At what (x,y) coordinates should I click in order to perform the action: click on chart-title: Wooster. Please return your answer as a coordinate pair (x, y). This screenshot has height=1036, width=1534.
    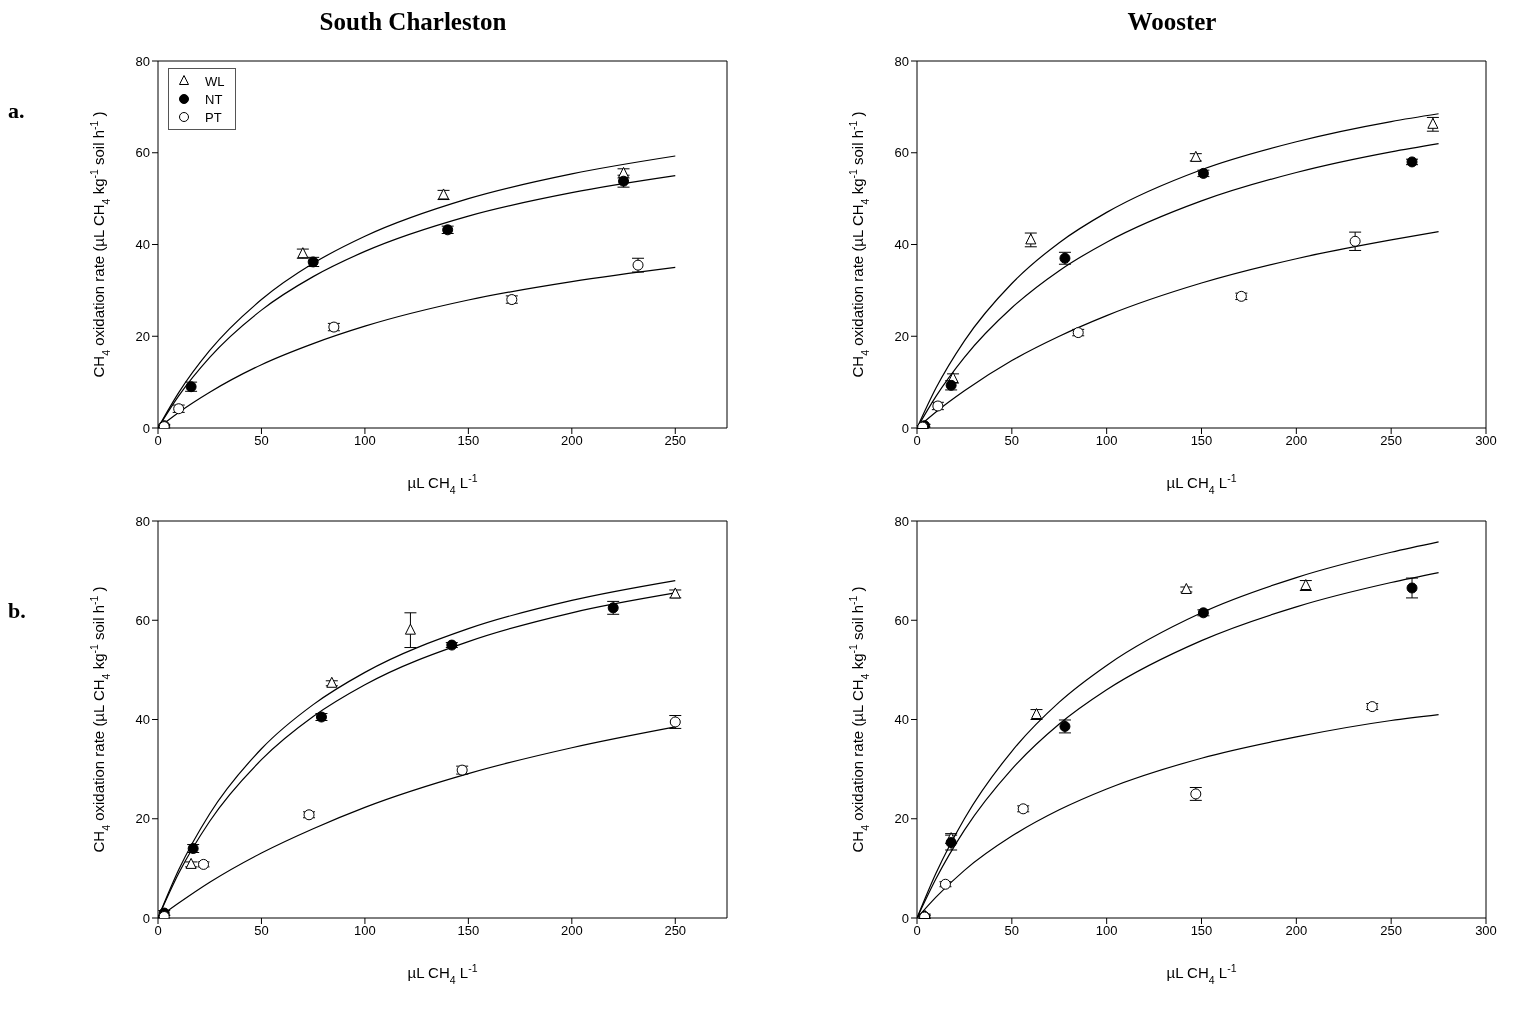
    Looking at the image, I should click on (1172, 22).